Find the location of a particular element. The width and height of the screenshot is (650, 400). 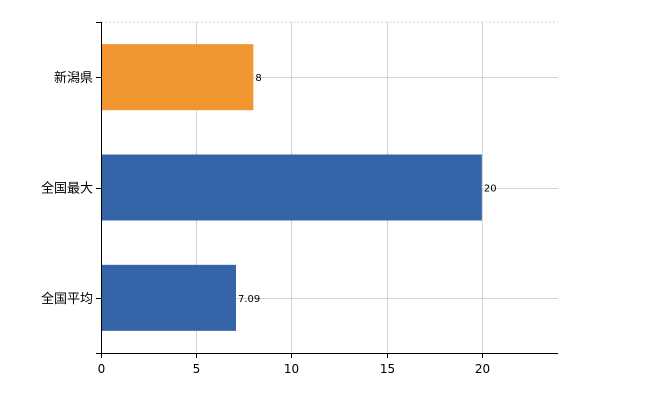

x-tick-label: 5 is located at coordinates (197, 369).